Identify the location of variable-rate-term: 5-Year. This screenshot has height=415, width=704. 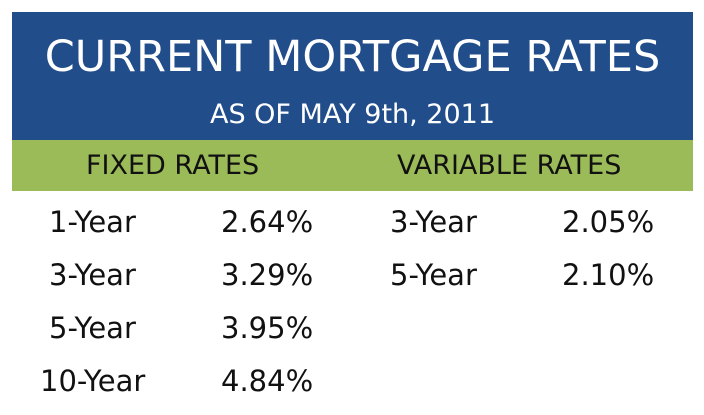
(433, 275).